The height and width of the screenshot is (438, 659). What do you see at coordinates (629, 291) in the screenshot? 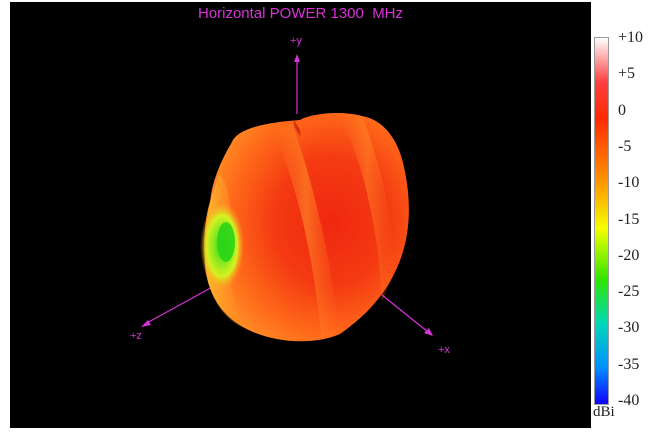
I see `colorbar-tick-label: -25` at bounding box center [629, 291].